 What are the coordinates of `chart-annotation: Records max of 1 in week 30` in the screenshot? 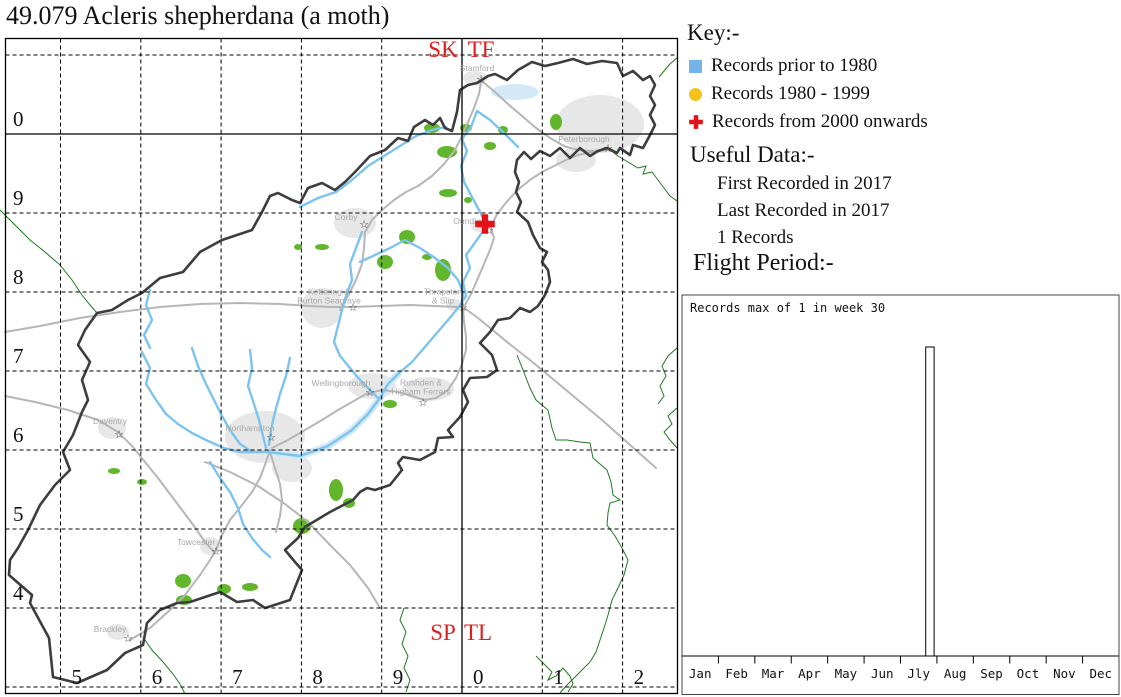 It's located at (787, 308).